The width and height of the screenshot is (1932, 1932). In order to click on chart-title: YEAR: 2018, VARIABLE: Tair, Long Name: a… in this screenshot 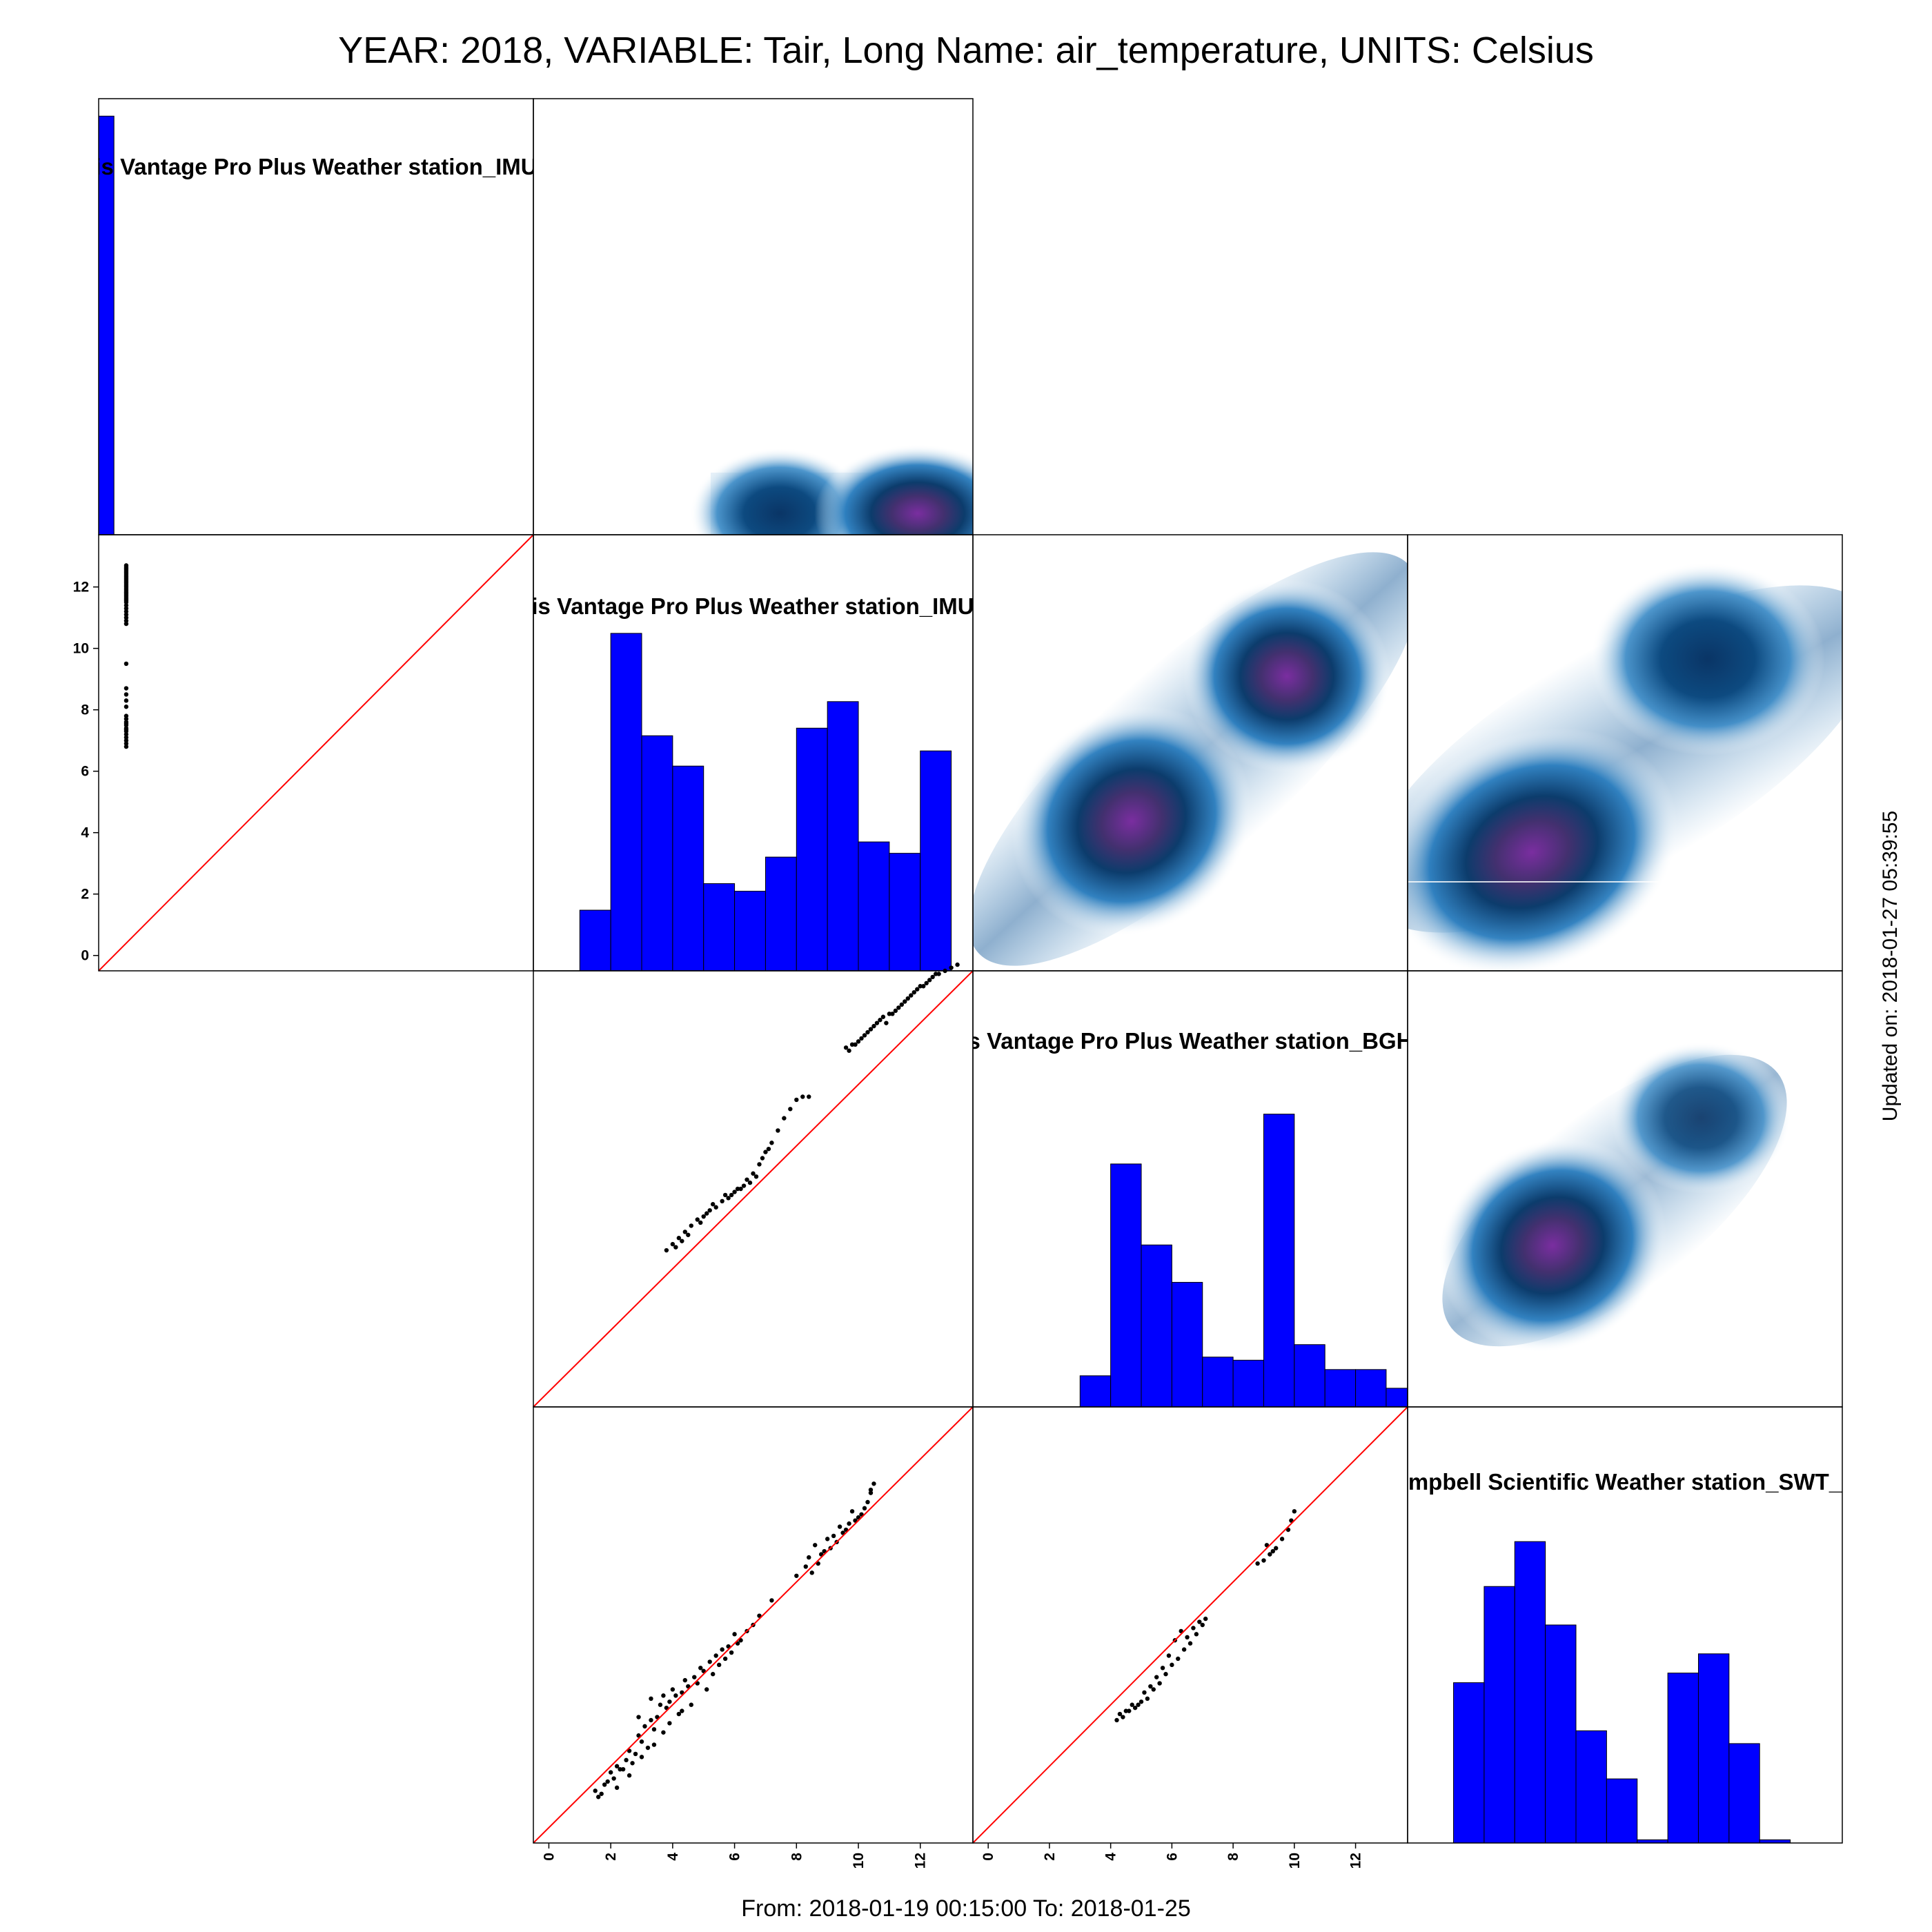, I will do `click(966, 50)`.